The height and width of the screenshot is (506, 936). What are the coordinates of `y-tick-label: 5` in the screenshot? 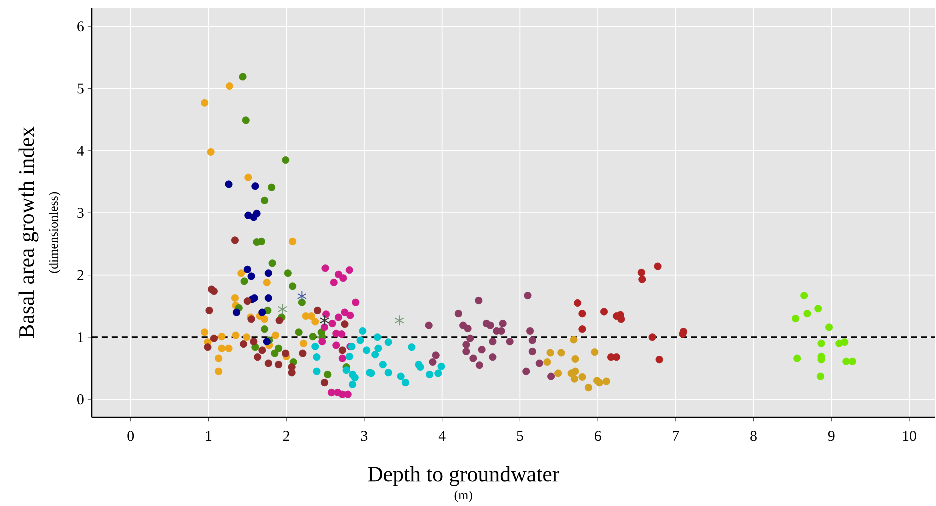 It's located at (81, 89).